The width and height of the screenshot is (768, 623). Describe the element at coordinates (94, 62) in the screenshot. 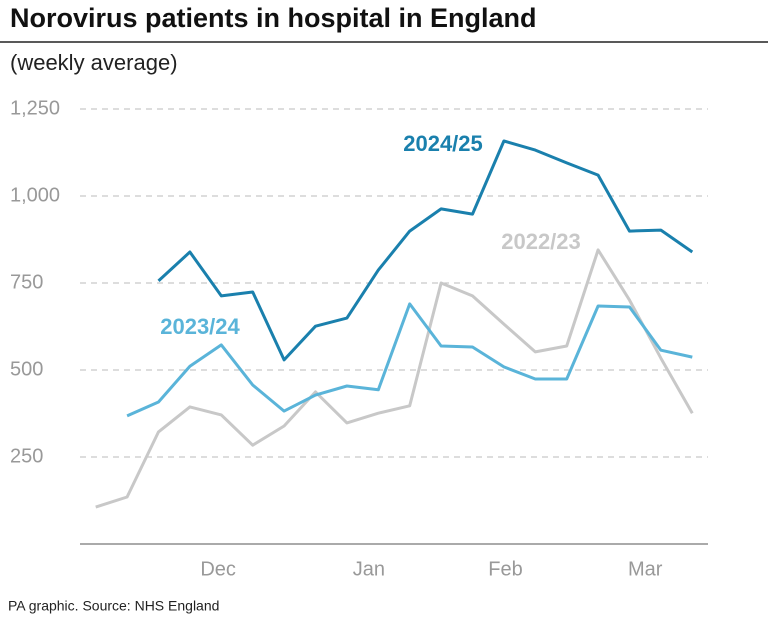

I see `chart-subtitle: (weekly average)` at that location.